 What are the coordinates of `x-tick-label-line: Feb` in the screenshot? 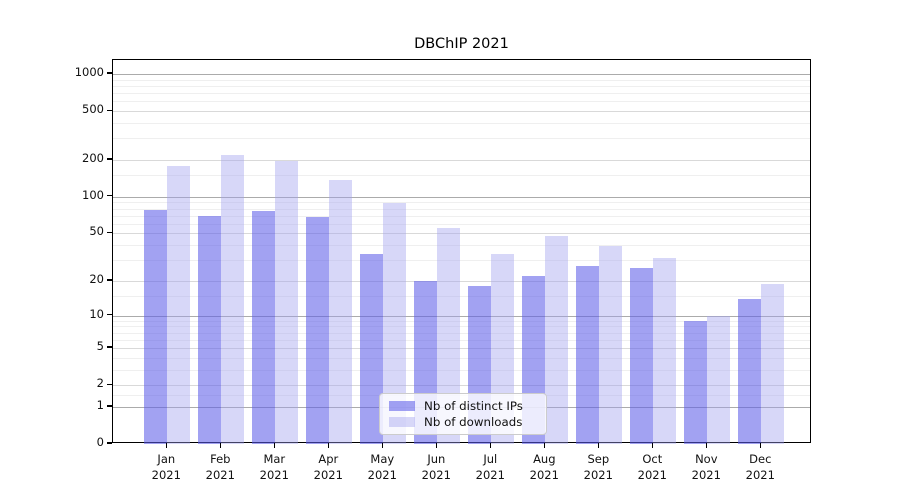 It's located at (220, 459).